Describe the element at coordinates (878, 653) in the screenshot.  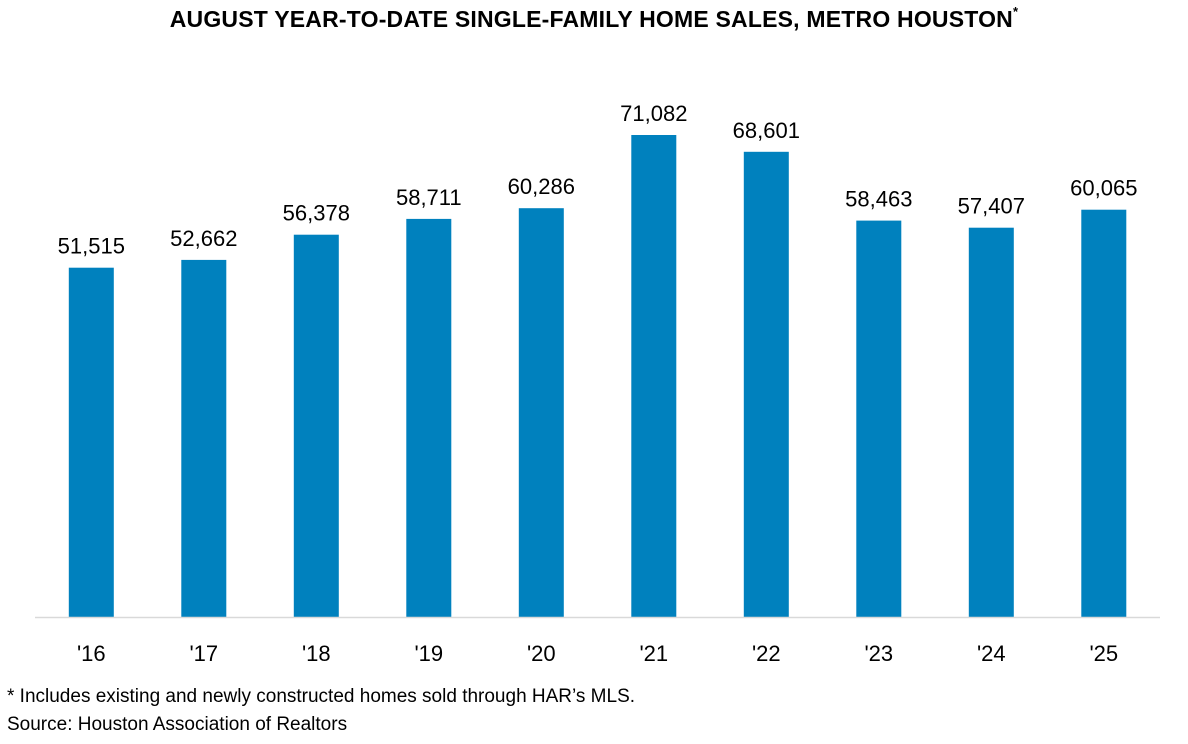
I see `x-tick-label: '23` at that location.